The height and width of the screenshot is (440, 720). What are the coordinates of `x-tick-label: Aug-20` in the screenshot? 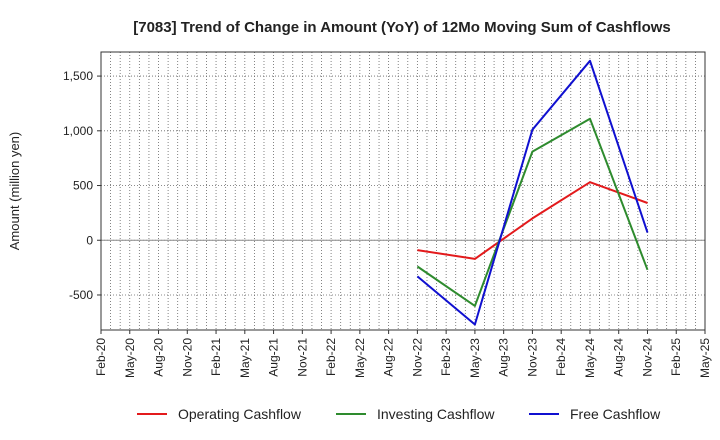 It's located at (159, 357).